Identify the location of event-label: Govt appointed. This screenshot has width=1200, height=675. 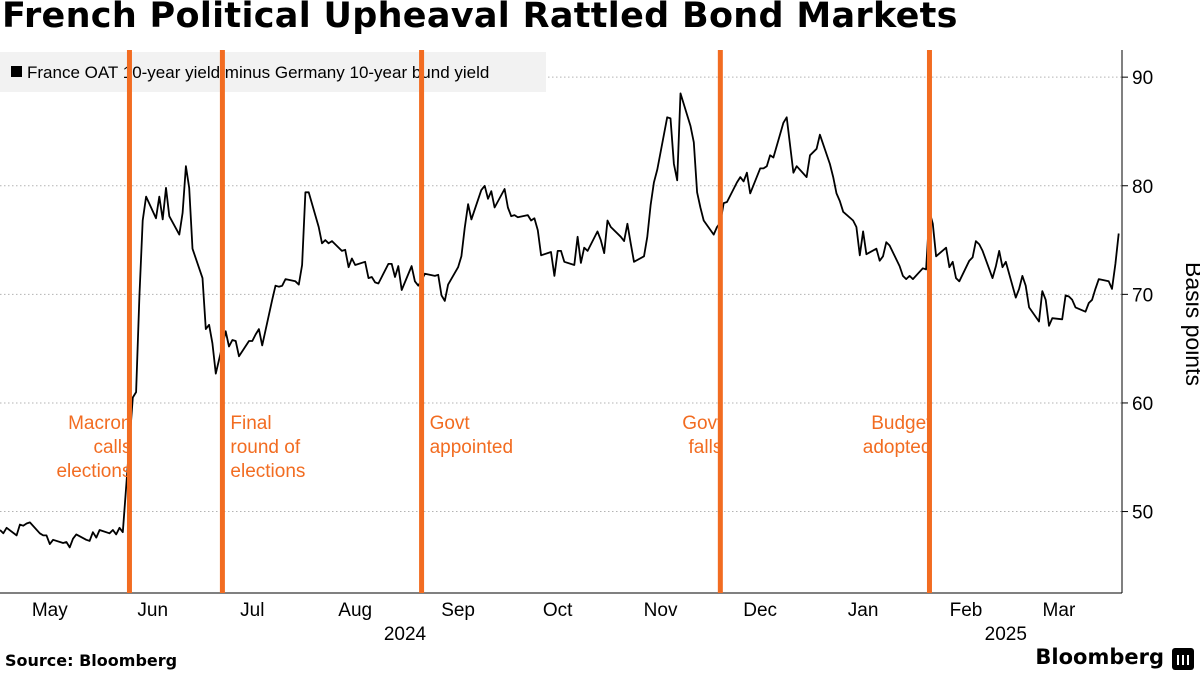
(471, 435).